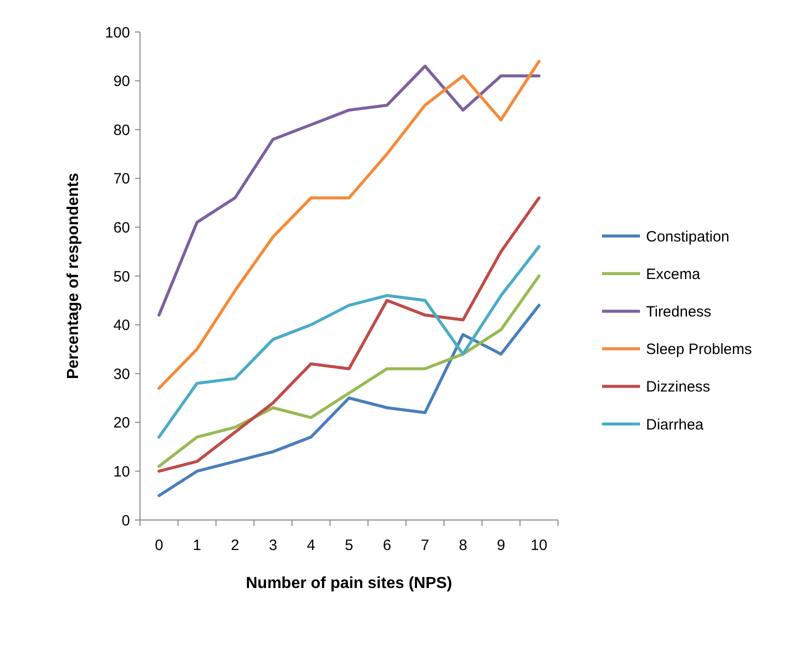 This screenshot has height=649, width=787. I want to click on y-tick-label: 60, so click(121, 227).